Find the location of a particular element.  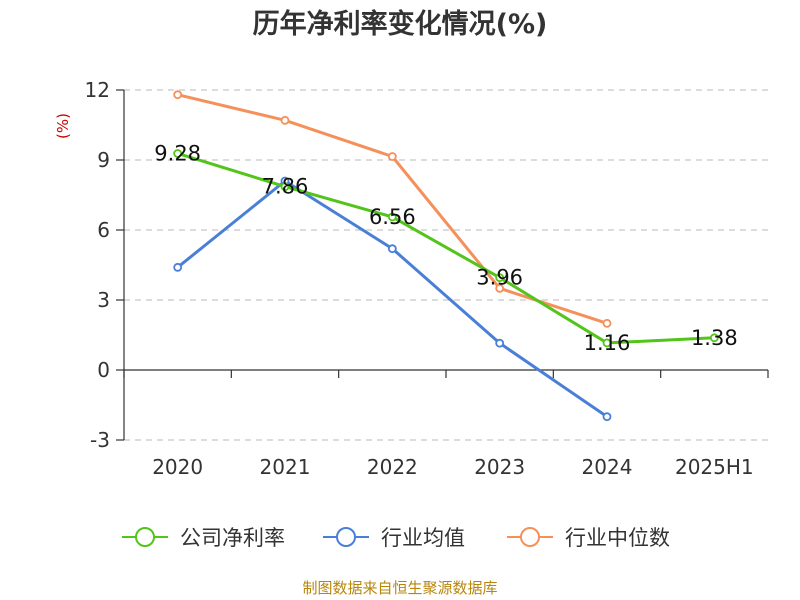

legend-item: 行业中位数 is located at coordinates (588, 538).